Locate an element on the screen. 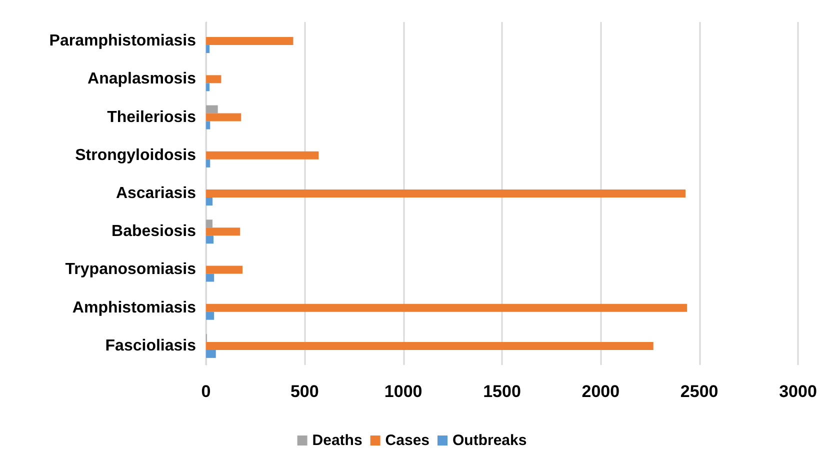 This screenshot has height=453, width=824. x-tick-label: 0 is located at coordinates (206, 391).